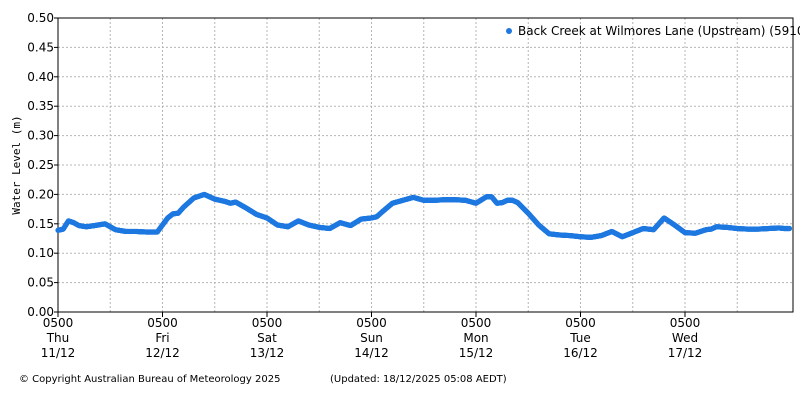  I want to click on x-tick-date: 14/12, so click(371, 353).